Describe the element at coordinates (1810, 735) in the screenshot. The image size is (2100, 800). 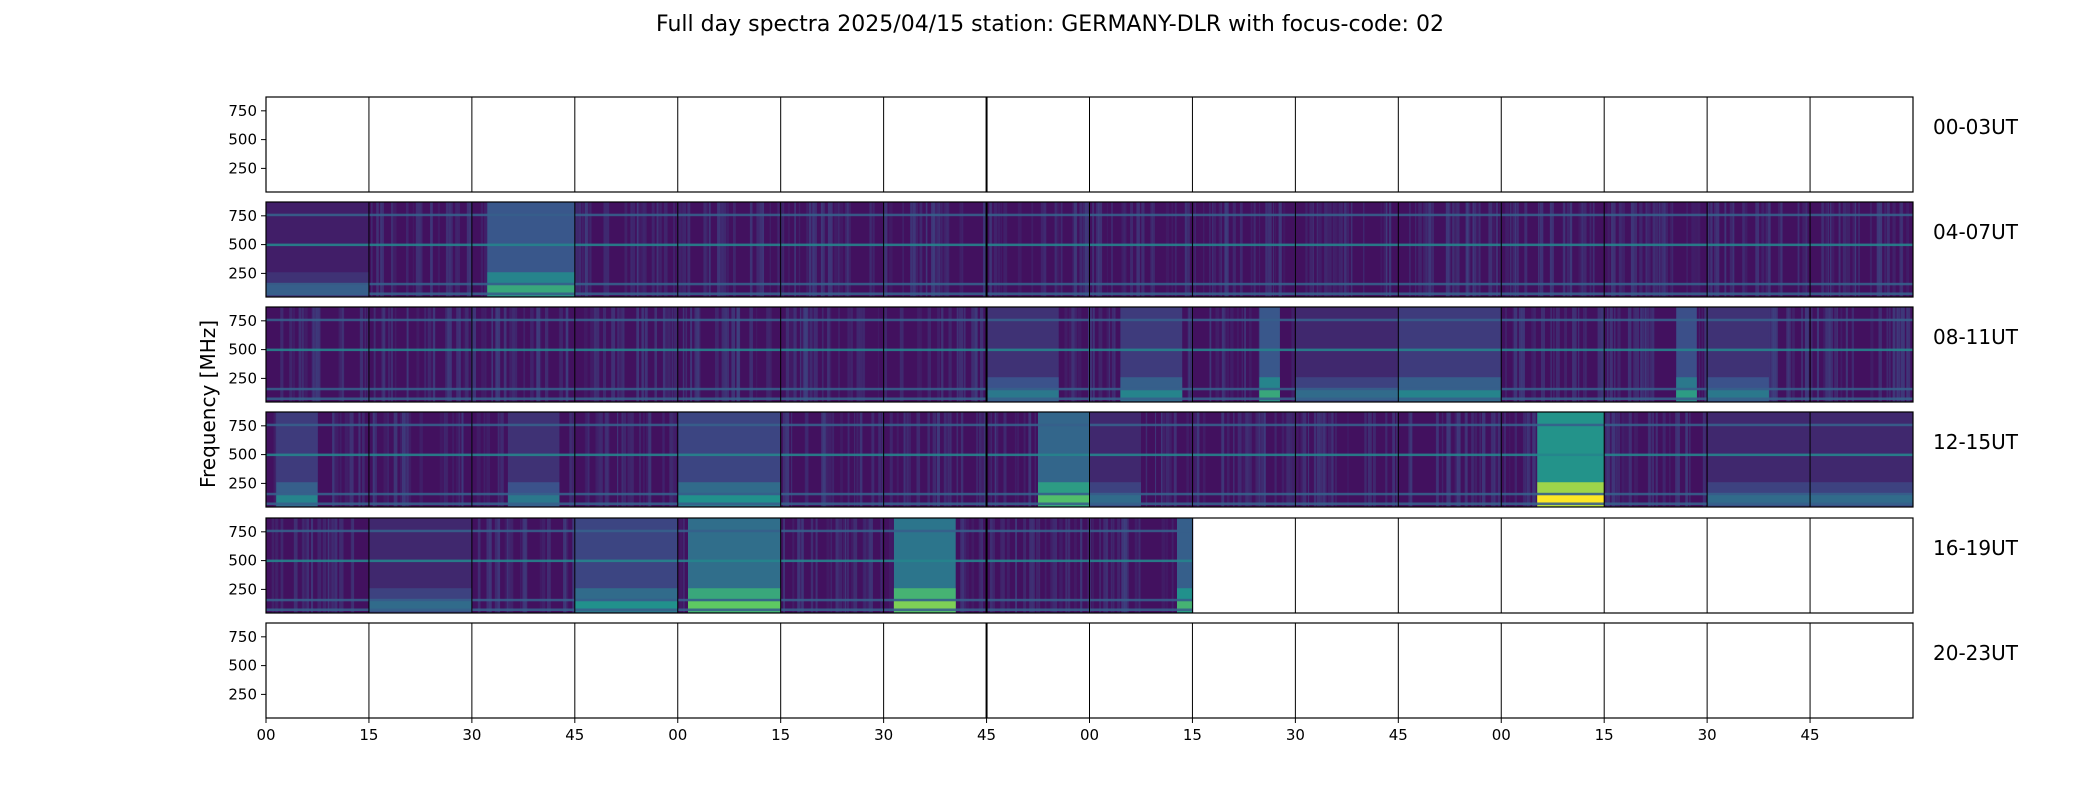
I see `x-tick-label: 45` at that location.